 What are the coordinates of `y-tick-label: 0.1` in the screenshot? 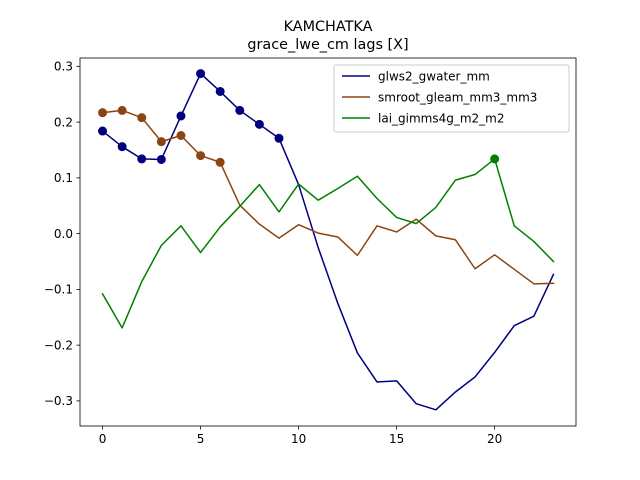 It's located at (63, 178).